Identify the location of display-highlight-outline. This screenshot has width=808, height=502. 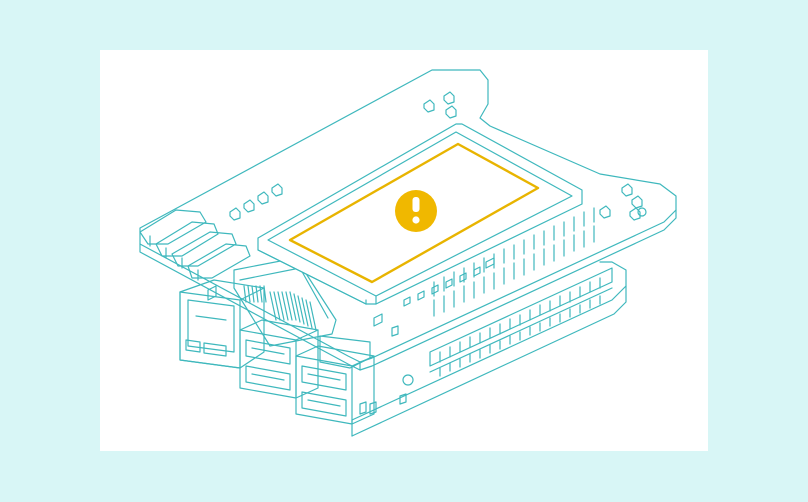
(414, 213).